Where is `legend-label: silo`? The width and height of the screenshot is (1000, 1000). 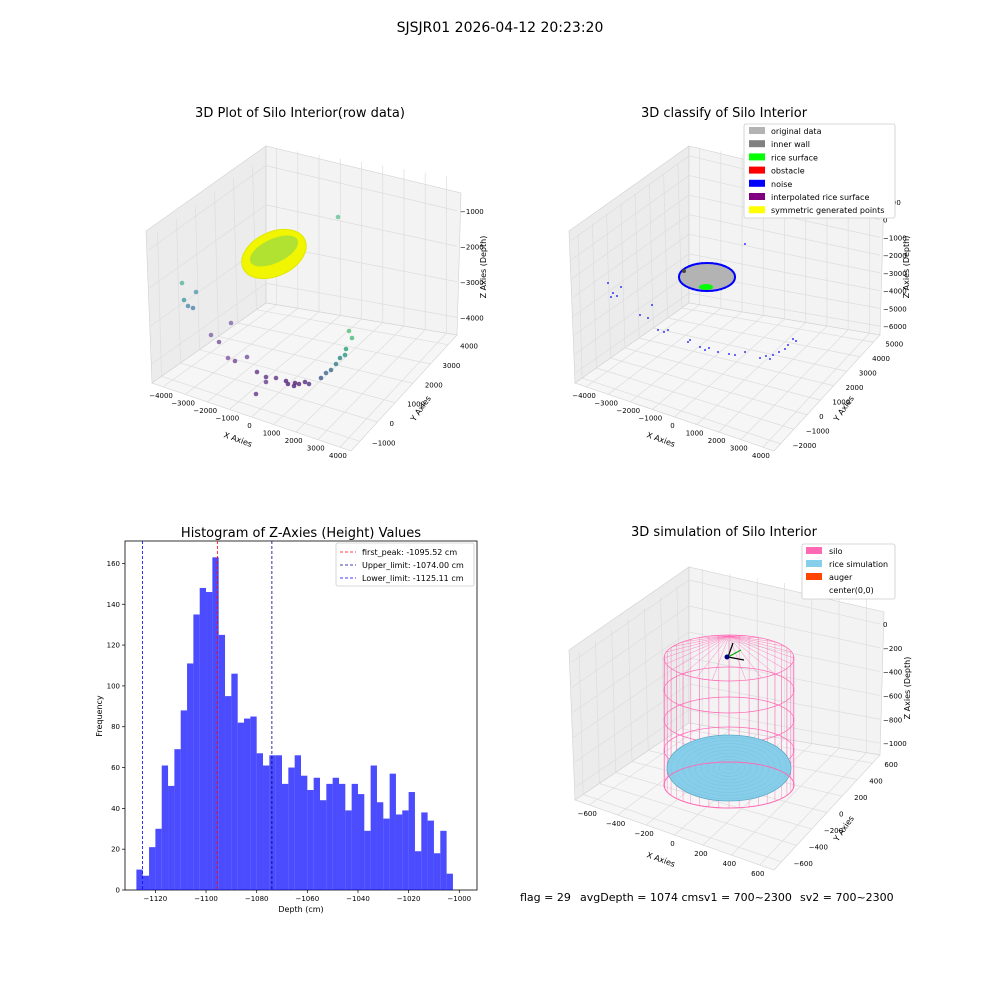 legend-label: silo is located at coordinates (836, 551).